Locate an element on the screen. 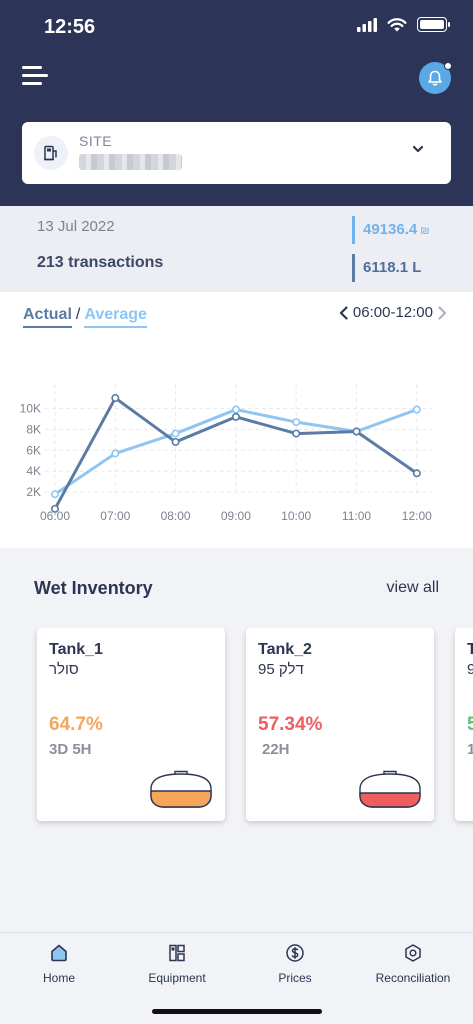 The image size is (473, 1024). home-icon is located at coordinates (59, 953).